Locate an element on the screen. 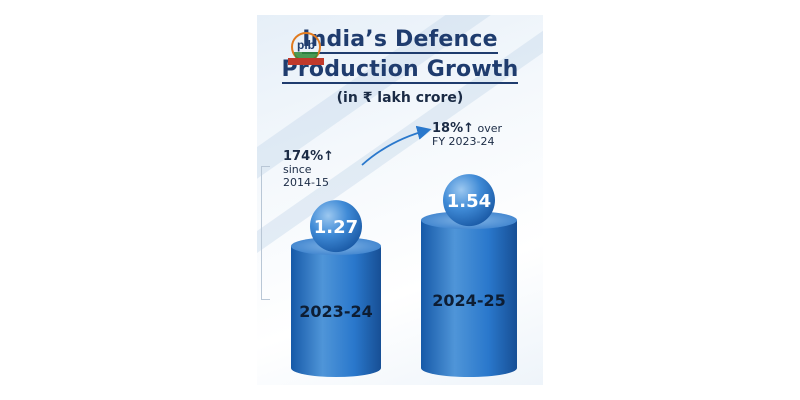 This screenshot has width=800, height=400. pib-logo-icon: pib is located at coordinates (306, 48).